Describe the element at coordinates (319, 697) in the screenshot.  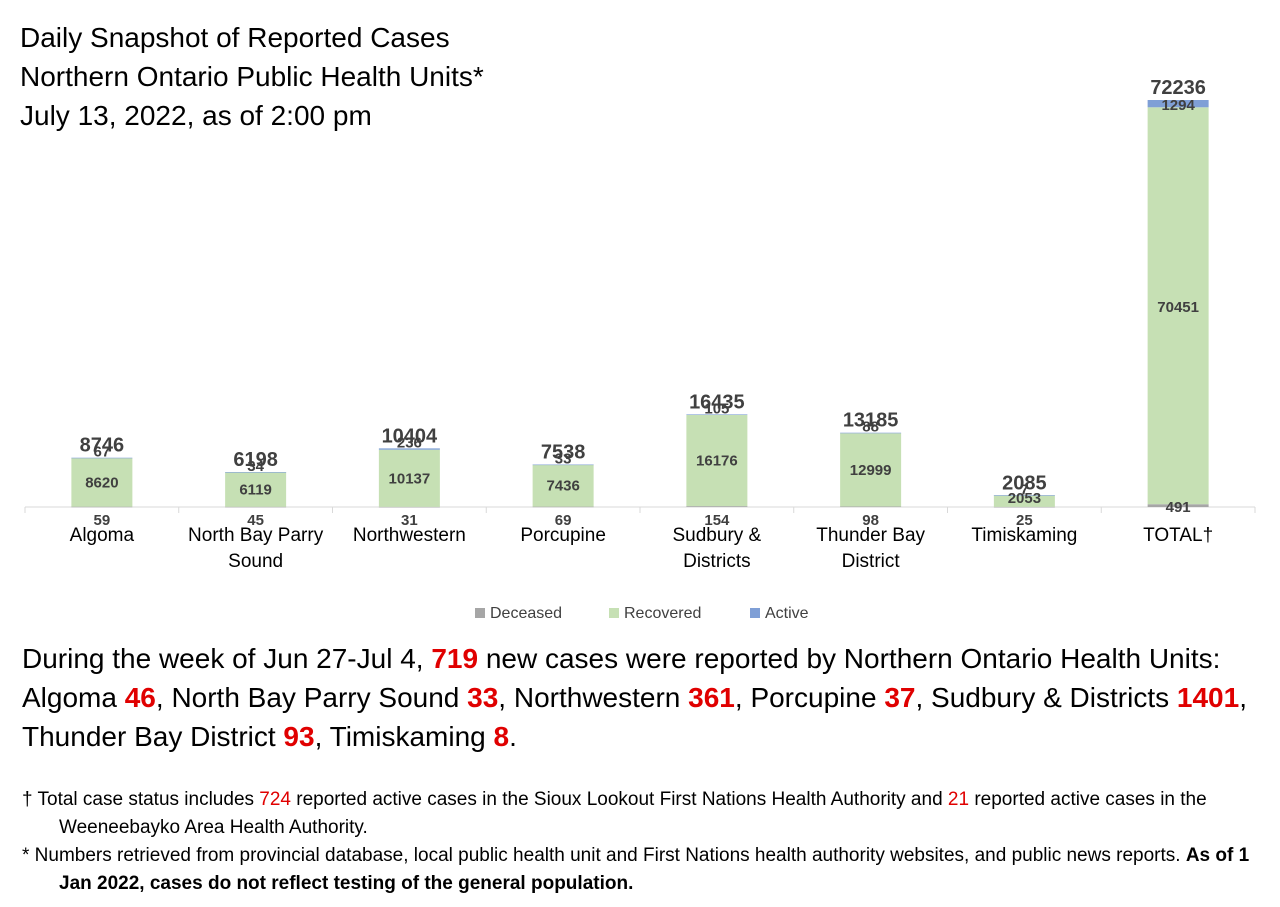
I see `weekly-item-name: North Bay Parry Sound` at that location.